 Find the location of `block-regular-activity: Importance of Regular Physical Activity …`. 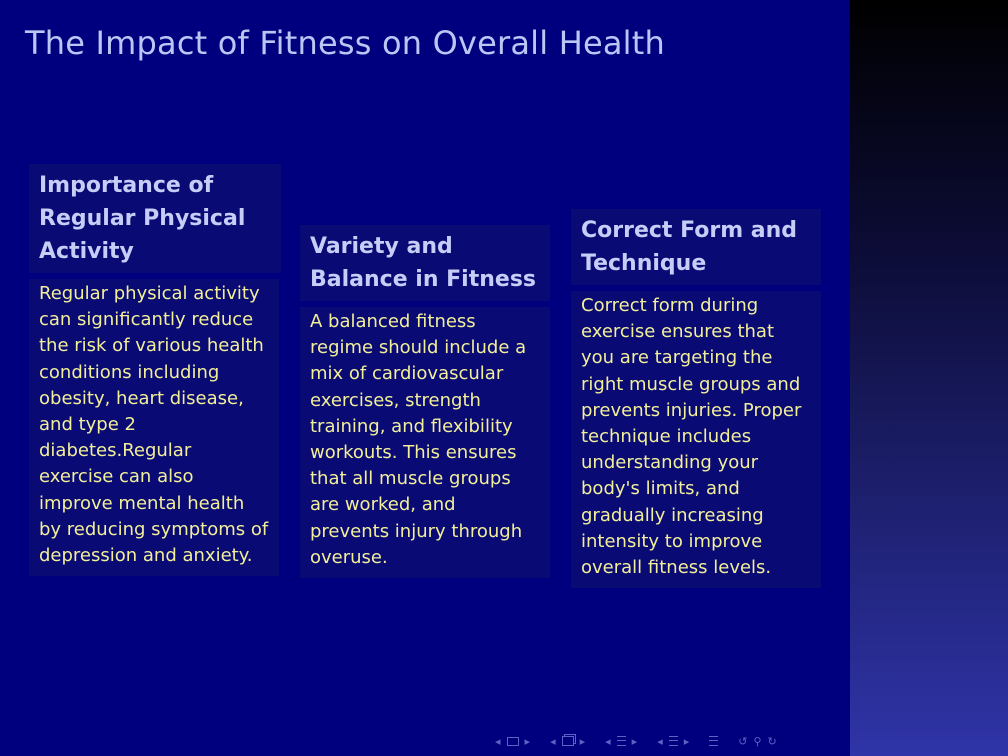

block-regular-activity: Importance of Regular Physical Activity … is located at coordinates (155, 370).